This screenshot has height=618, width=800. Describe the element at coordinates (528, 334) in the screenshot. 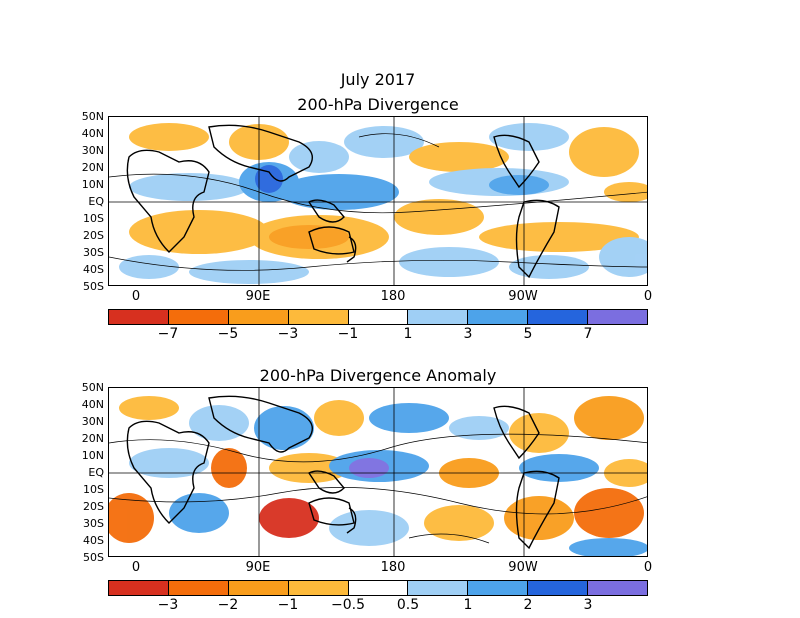

I see `colorbar-label: 5` at that location.